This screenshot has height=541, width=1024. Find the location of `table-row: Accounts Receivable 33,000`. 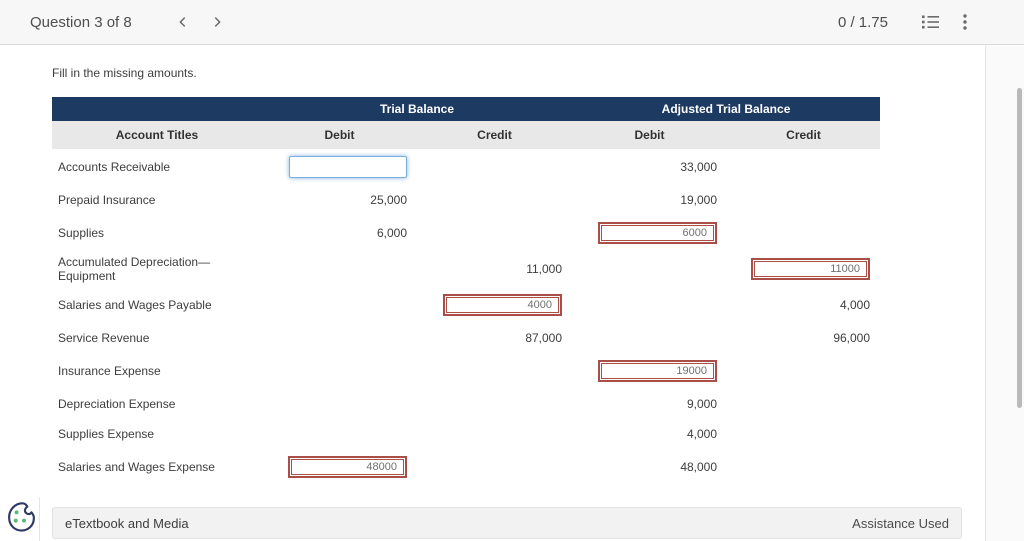

table-row: Accounts Receivable 33,000 is located at coordinates (466, 167).